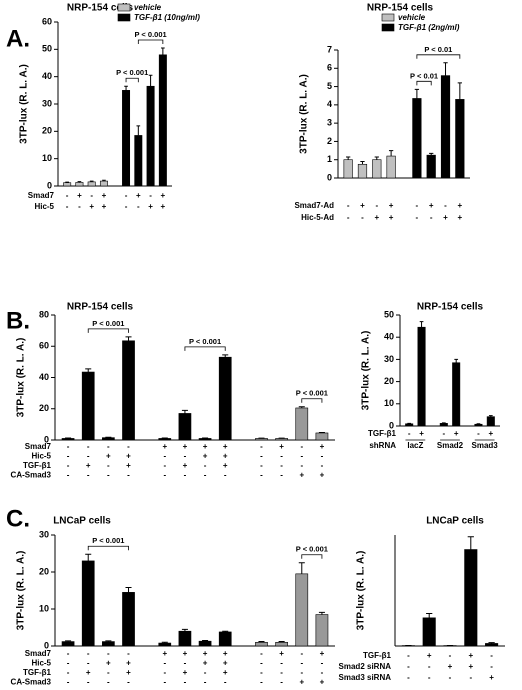 Image resolution: width=522 pixels, height=690 pixels. I want to click on condition-label: Smad2 siRNA, so click(365, 666).